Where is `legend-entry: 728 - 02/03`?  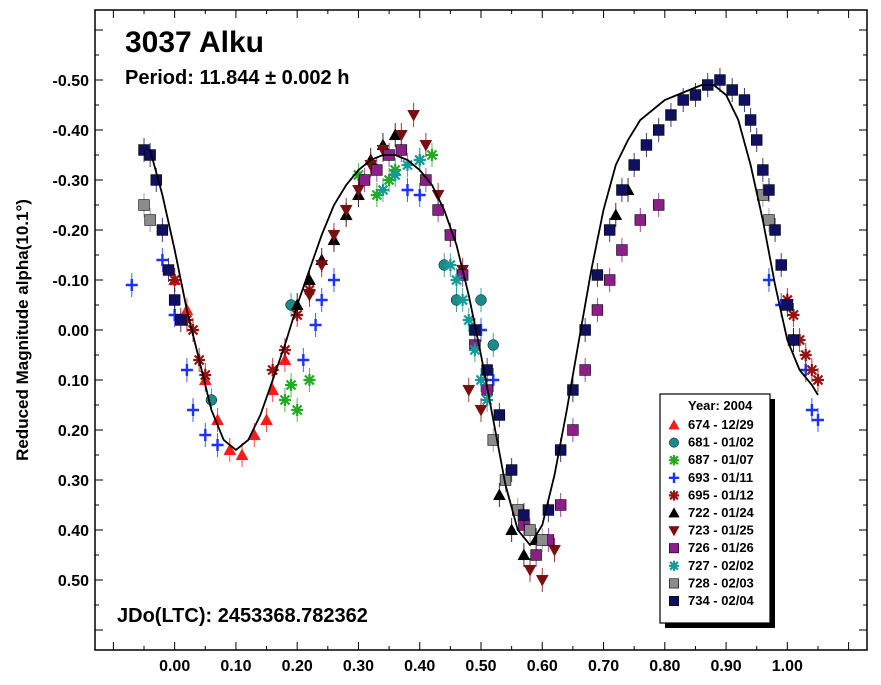 legend-entry: 728 - 02/03 is located at coordinates (711, 582).